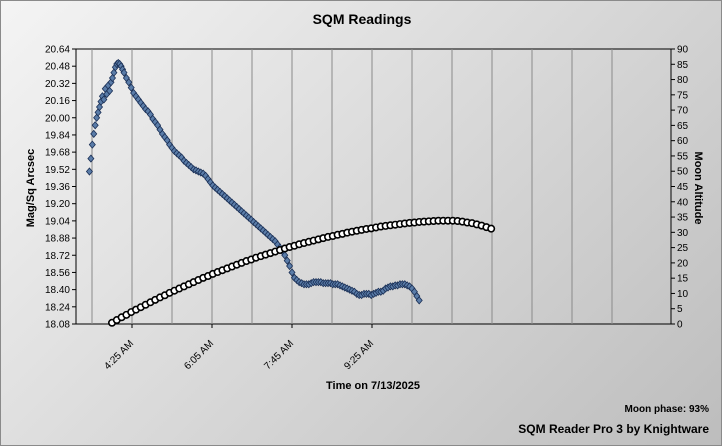 Image resolution: width=722 pixels, height=446 pixels. I want to click on y2-tick-label: 0, so click(680, 325).